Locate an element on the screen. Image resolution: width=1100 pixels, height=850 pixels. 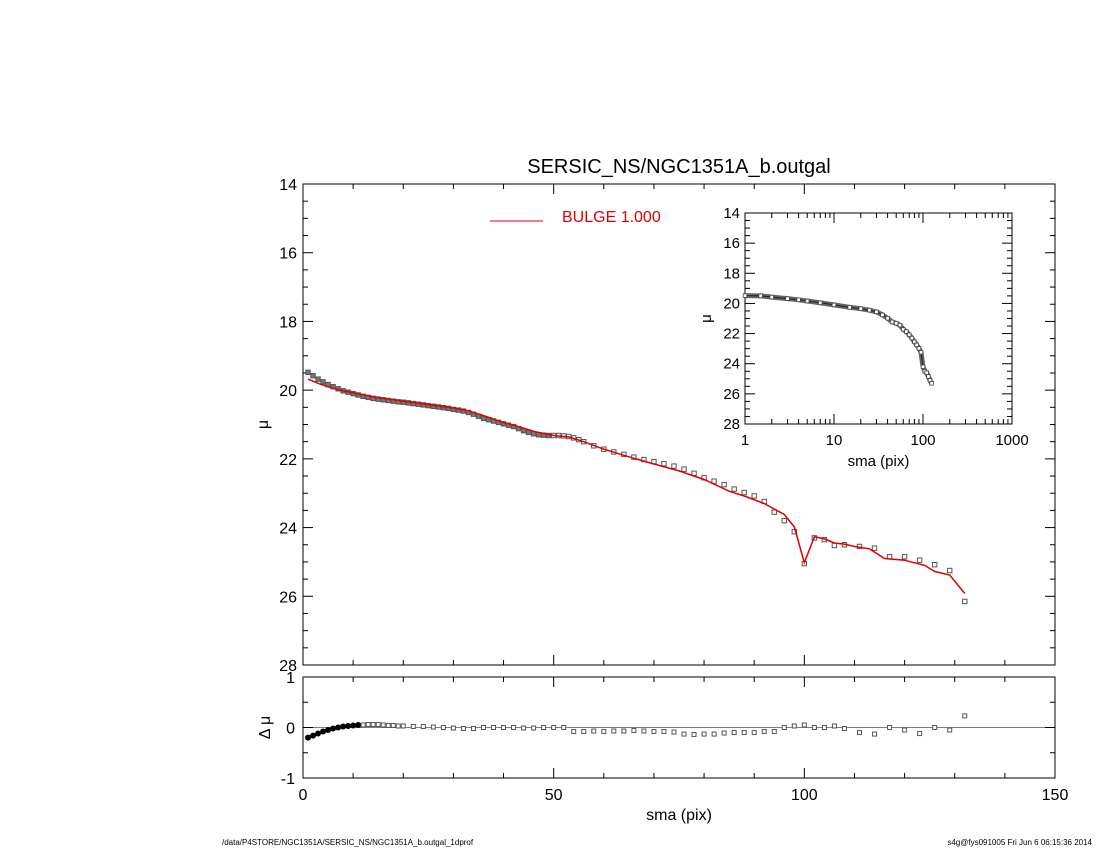
residual-y-tick-label: 0 is located at coordinates (290, 729).